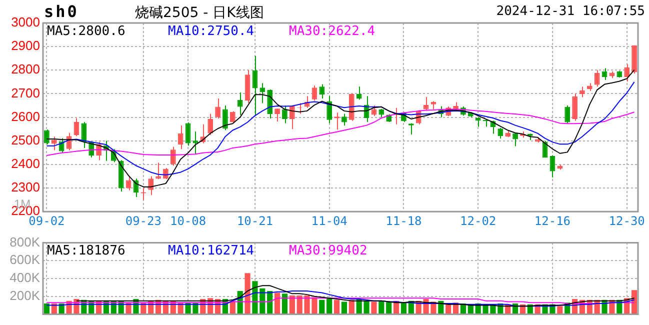 This screenshot has width=649, height=325. What do you see at coordinates (211, 31) in the screenshot?
I see `text: MA10:2750.4` at bounding box center [211, 31].